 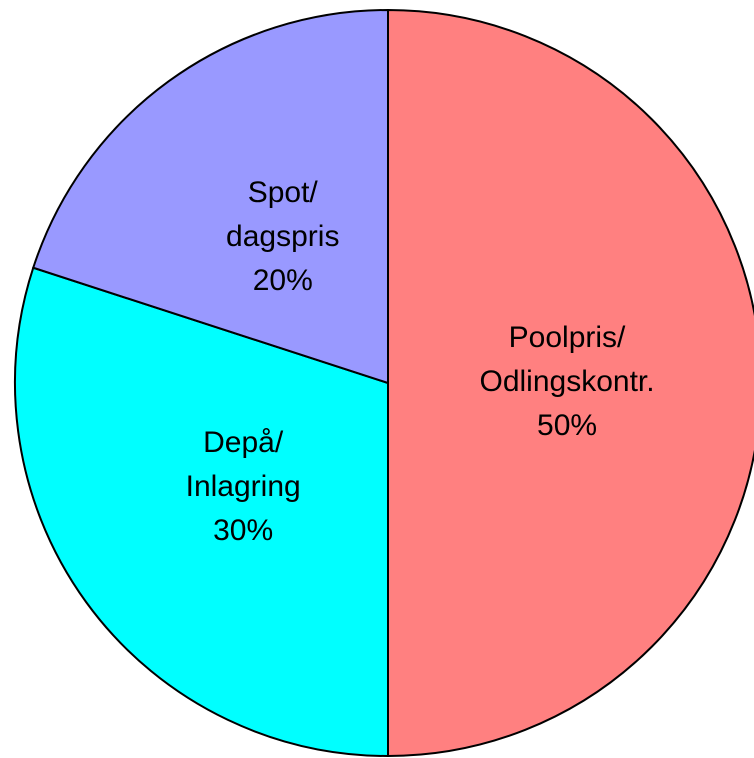 I want to click on slice-label-line: Odlingskontr., so click(x=566, y=381).